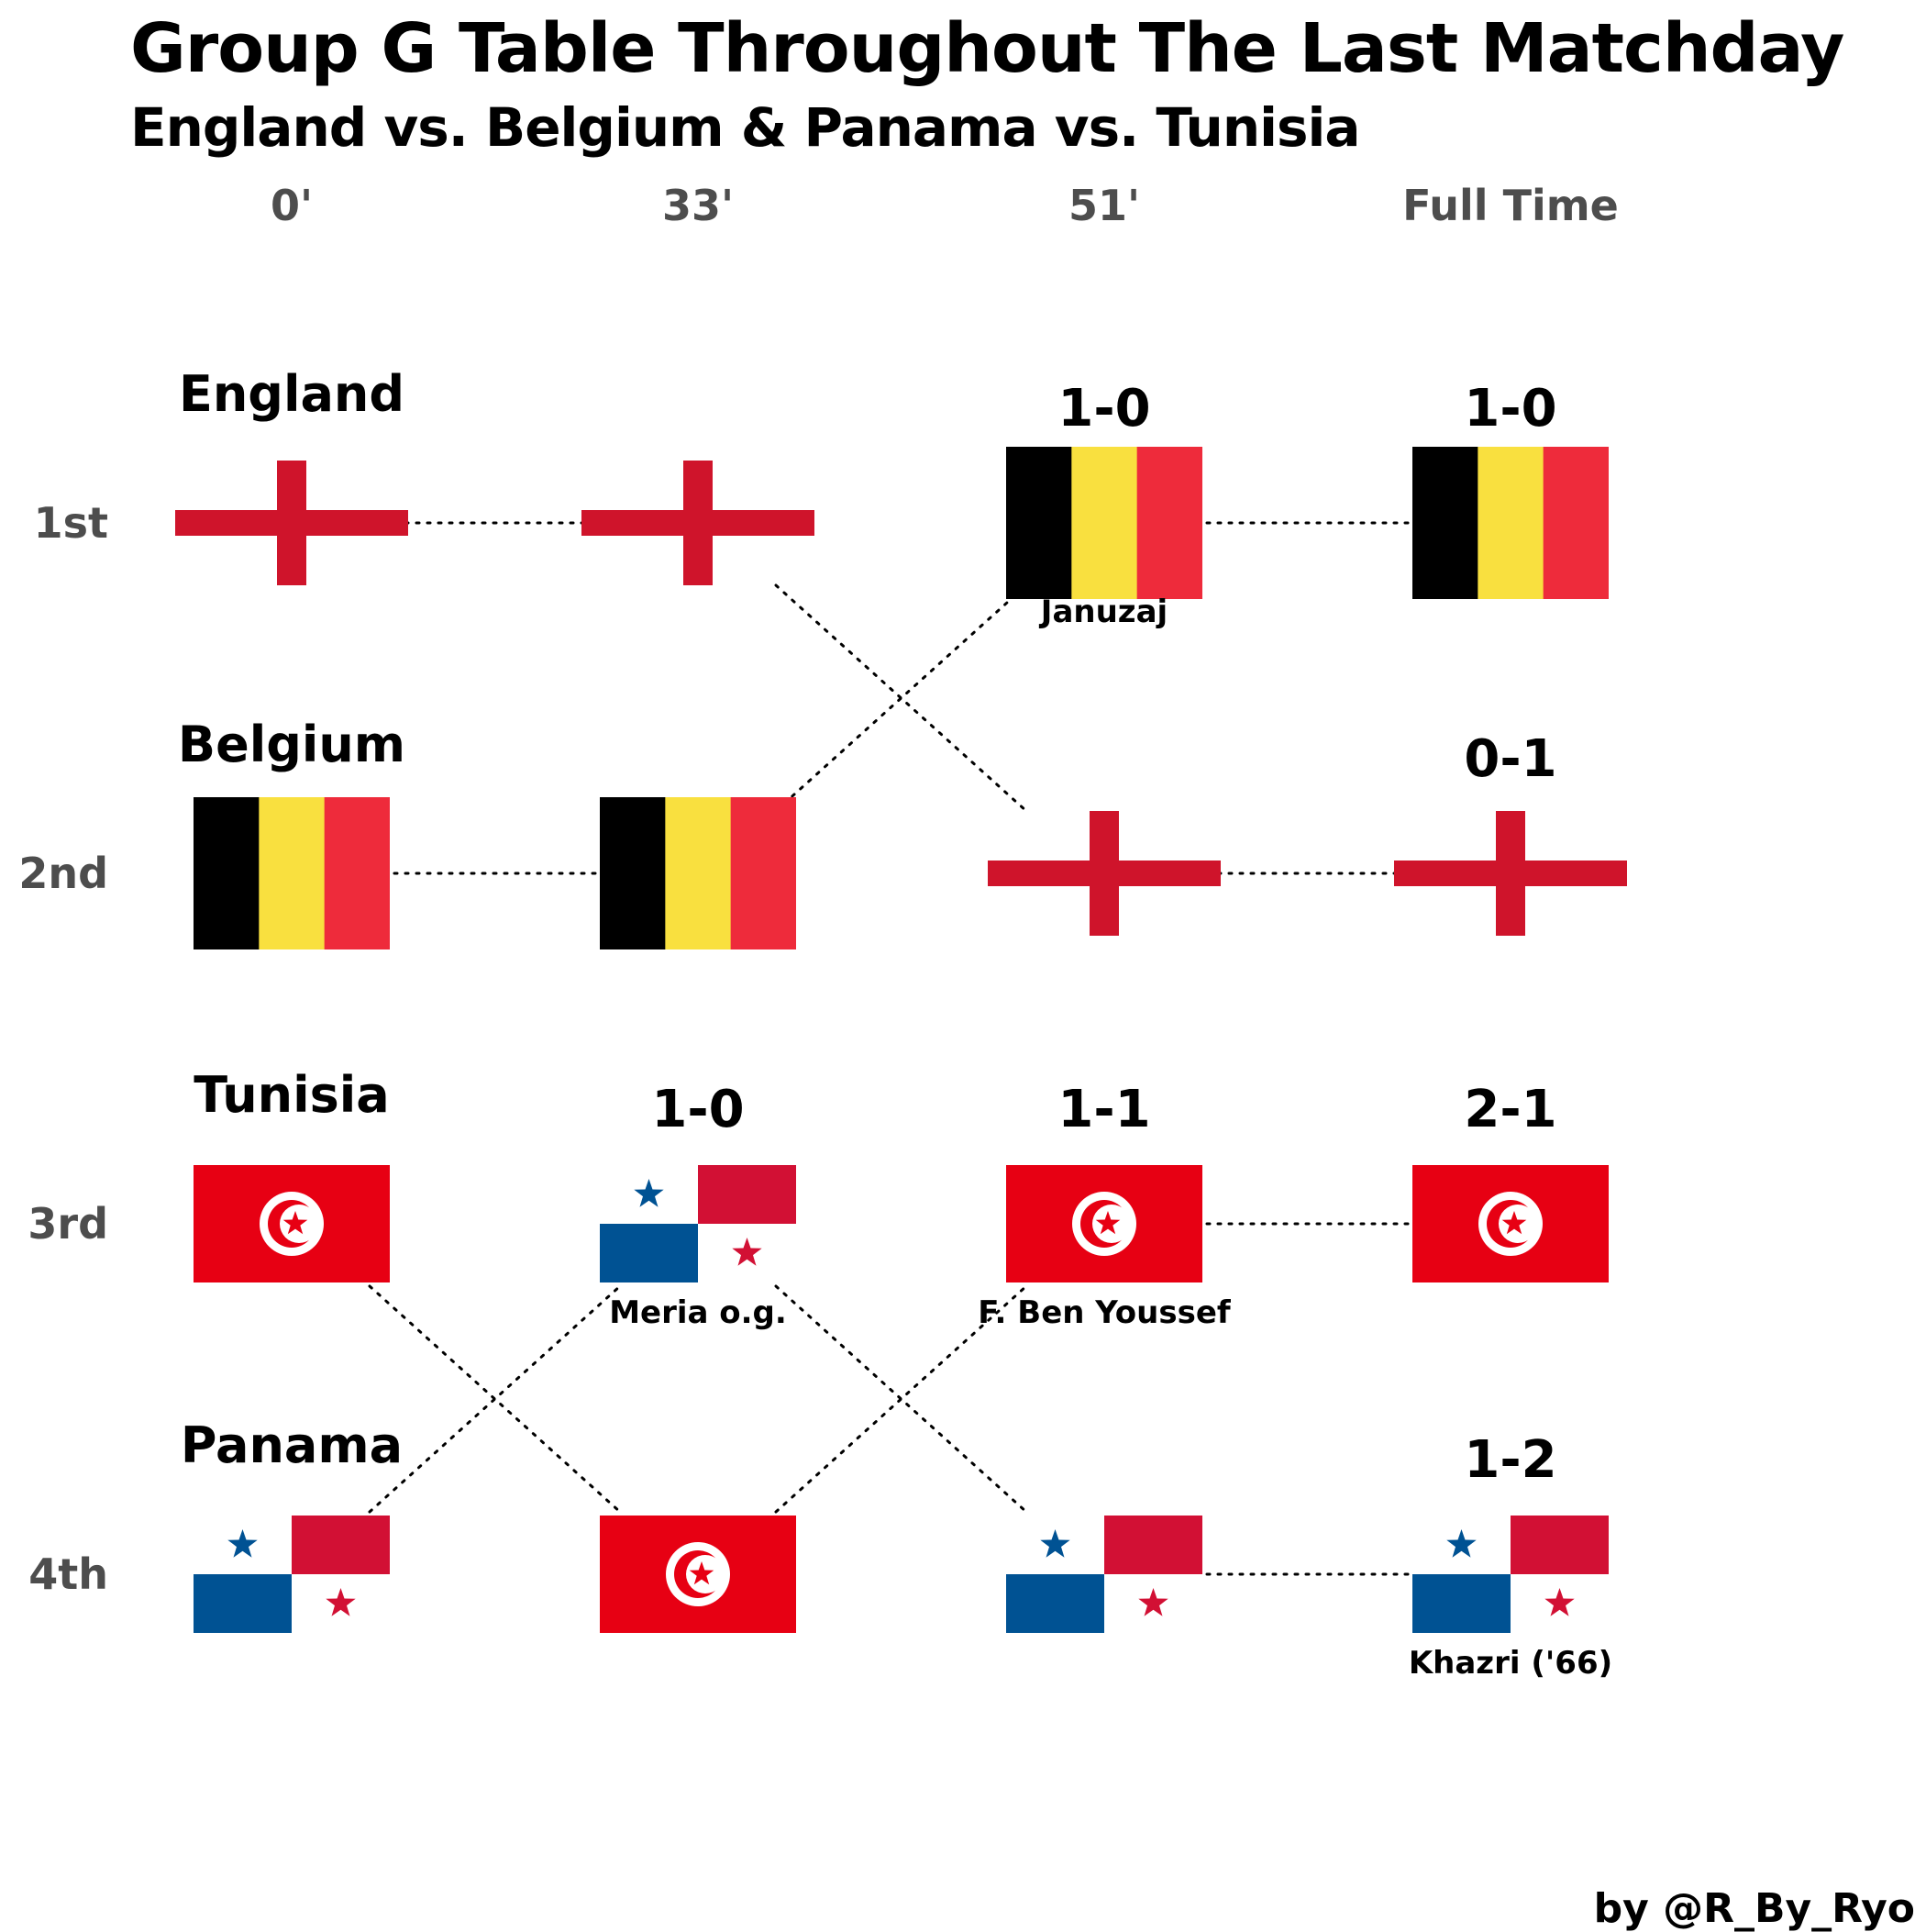  What do you see at coordinates (291, 744) in the screenshot?
I see `team-name-label: Belgium` at bounding box center [291, 744].